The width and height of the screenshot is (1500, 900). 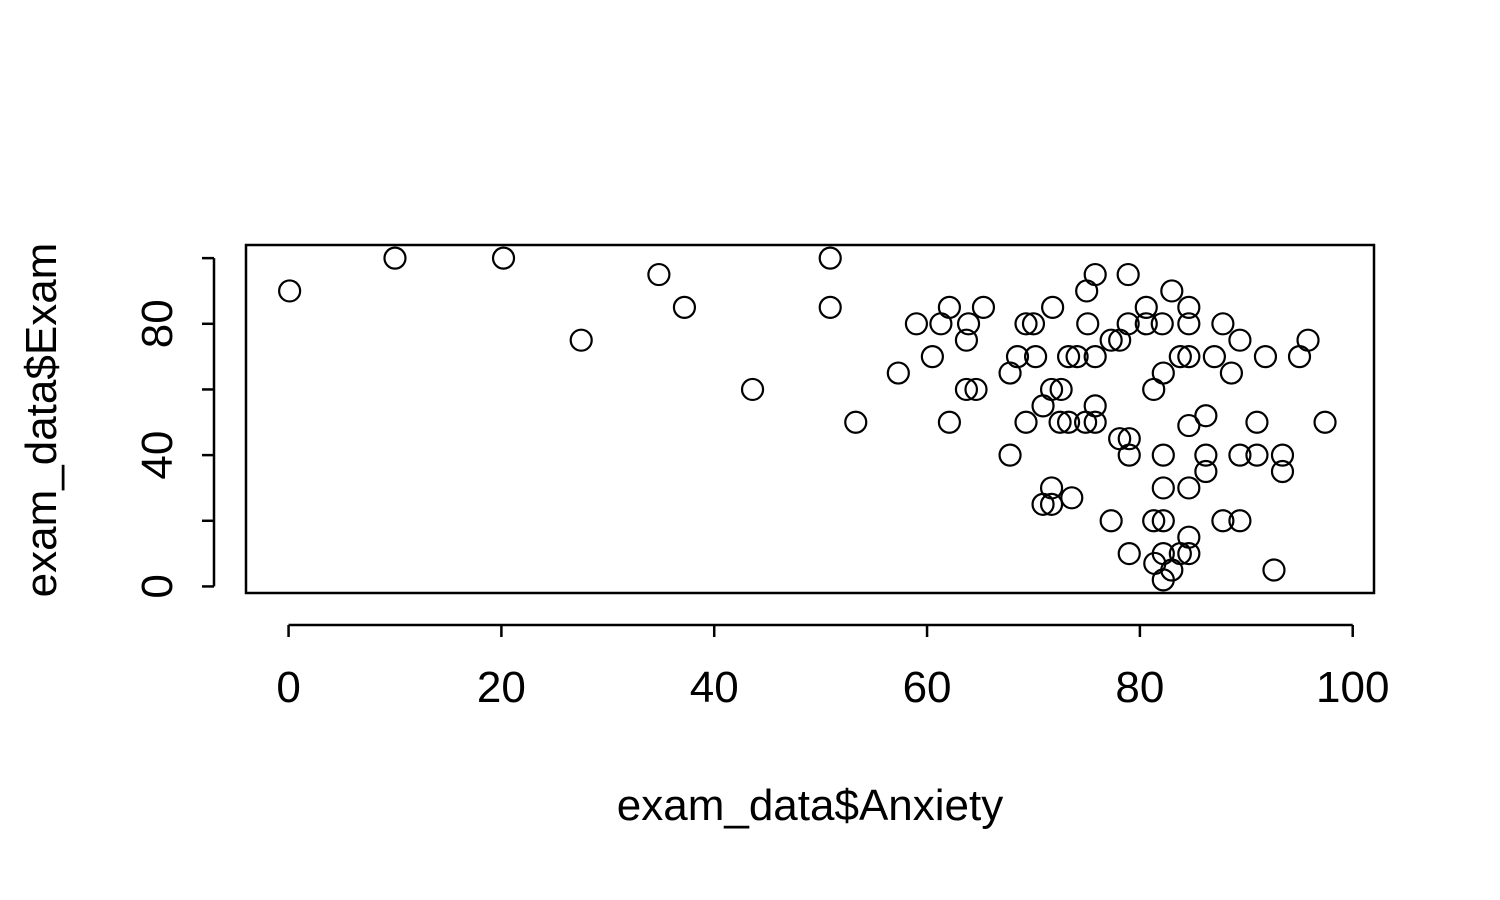 I want to click on x-tick-label: 20, so click(x=501, y=687).